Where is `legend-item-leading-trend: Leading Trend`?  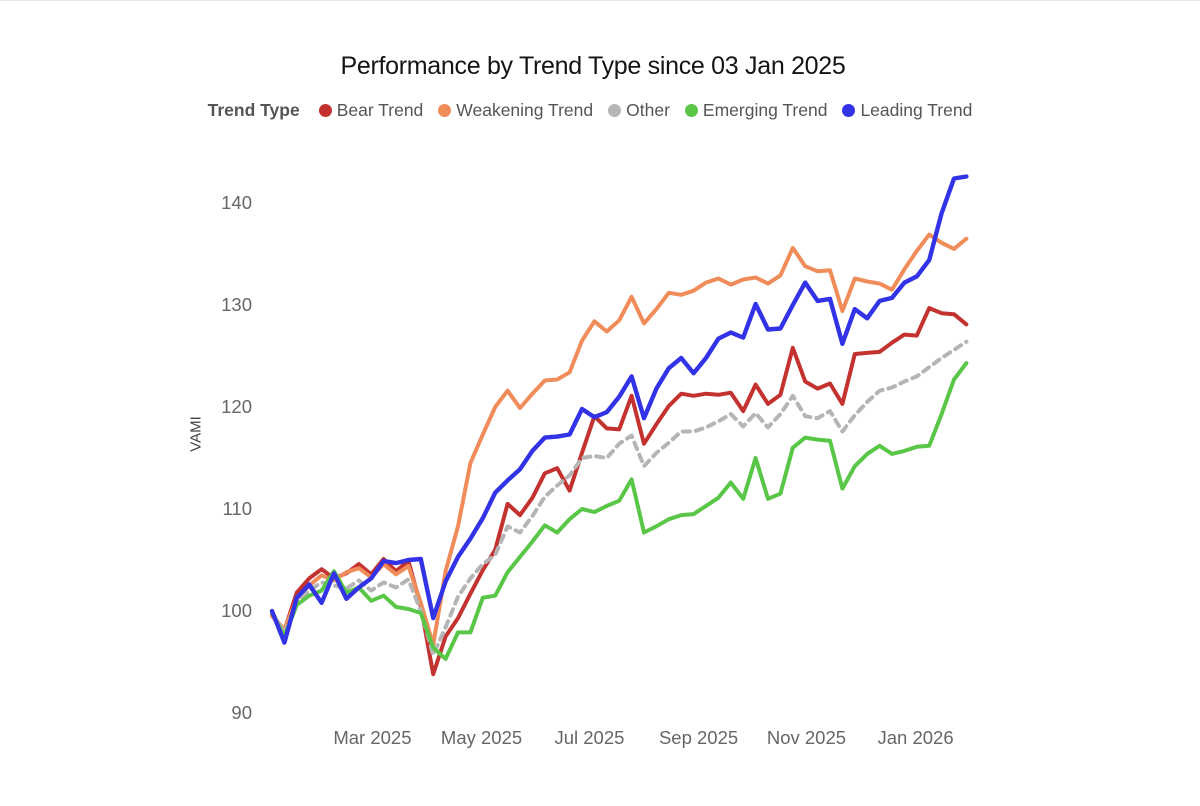 legend-item-leading-trend: Leading Trend is located at coordinates (907, 110).